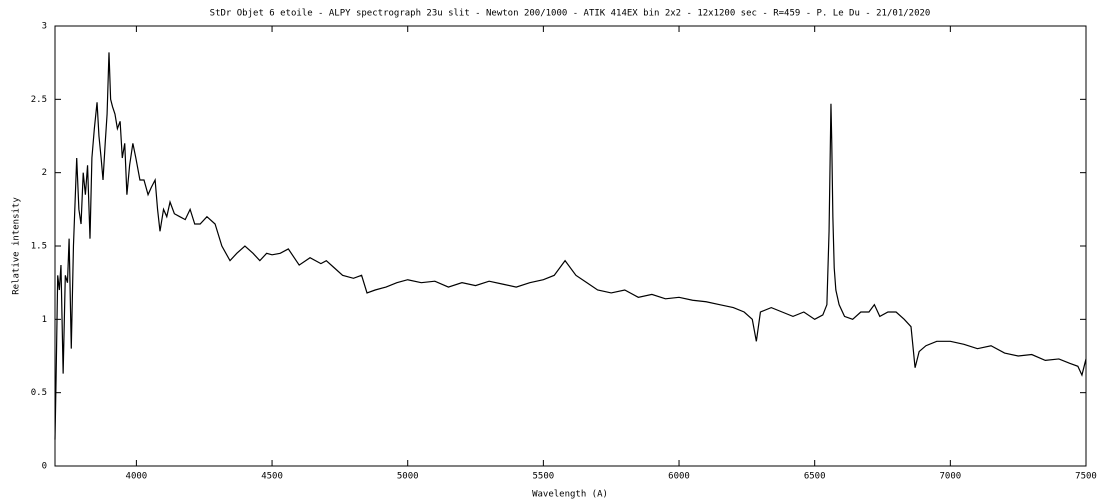 The height and width of the screenshot is (504, 1114). What do you see at coordinates (17, 246) in the screenshot?
I see `y-axis-label: Relative intensity` at bounding box center [17, 246].